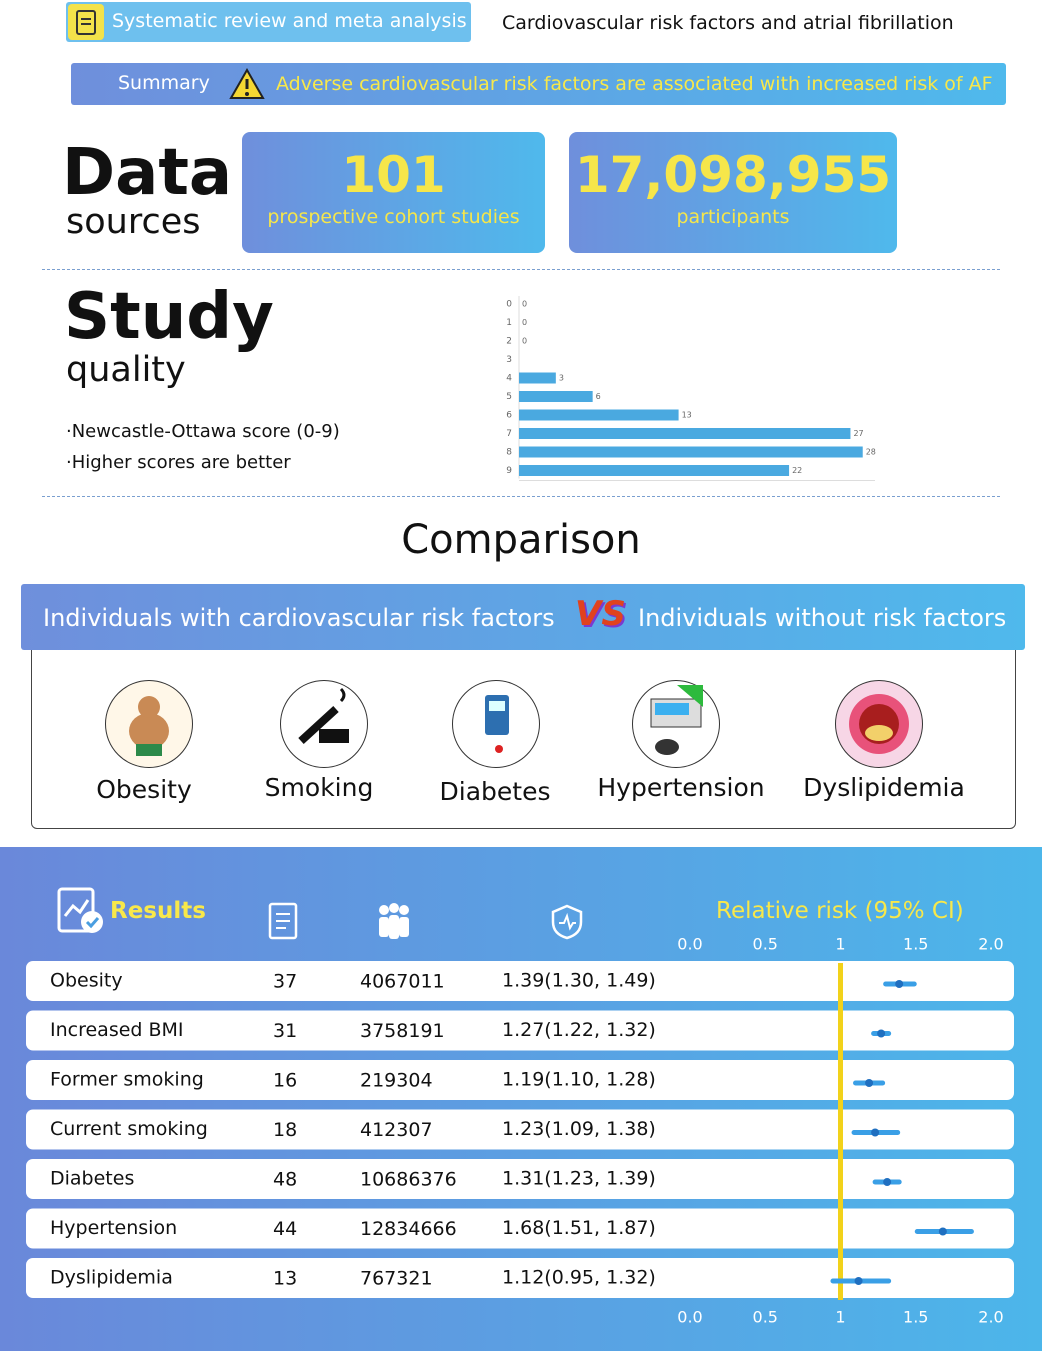  I want to click on value-label: 6, so click(598, 396).